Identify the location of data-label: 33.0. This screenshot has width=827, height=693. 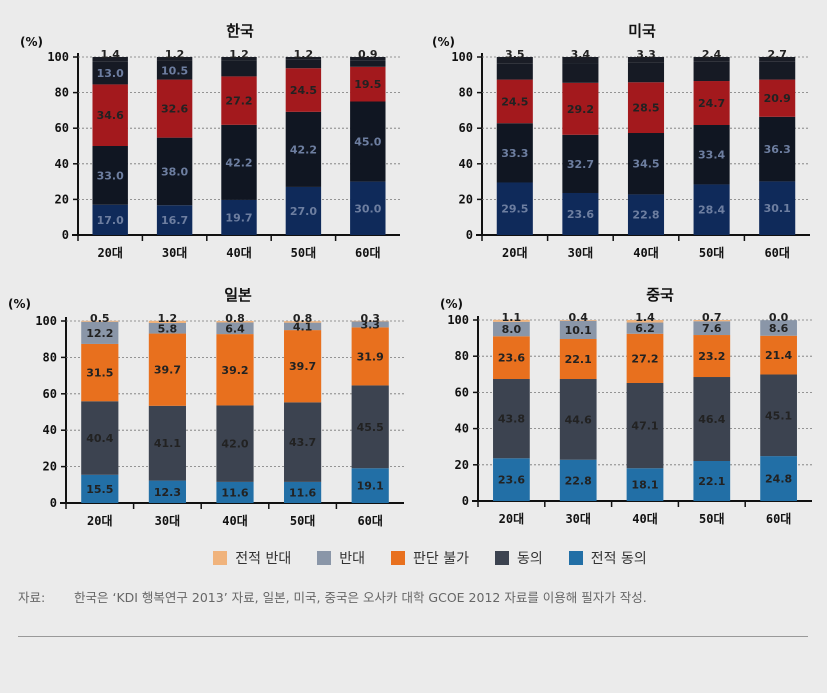
(110, 175).